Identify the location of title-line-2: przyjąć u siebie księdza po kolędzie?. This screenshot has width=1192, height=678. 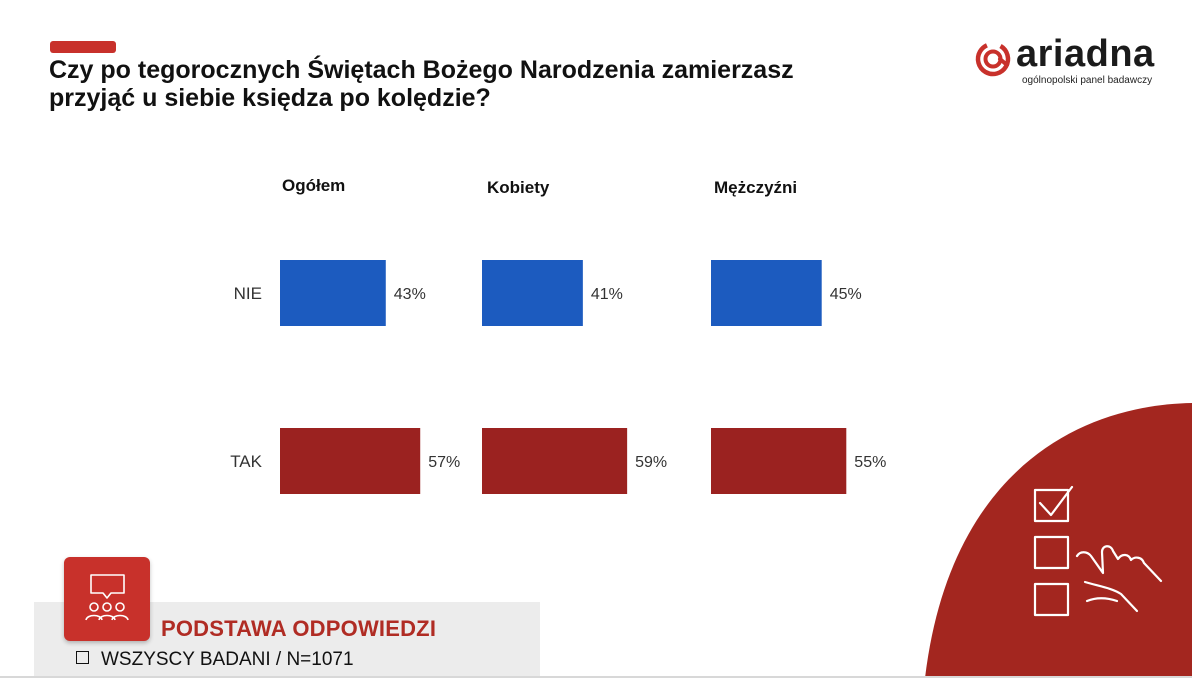
(270, 98).